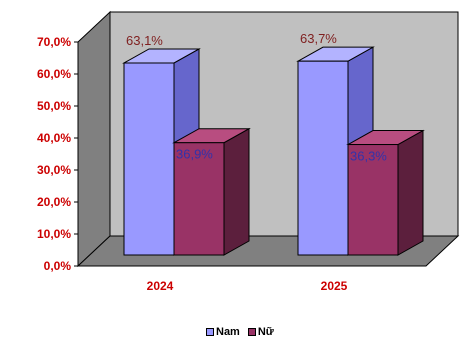 Image resolution: width=460 pixels, height=343 pixels. I want to click on legend-swatch-nam, so click(210, 332).